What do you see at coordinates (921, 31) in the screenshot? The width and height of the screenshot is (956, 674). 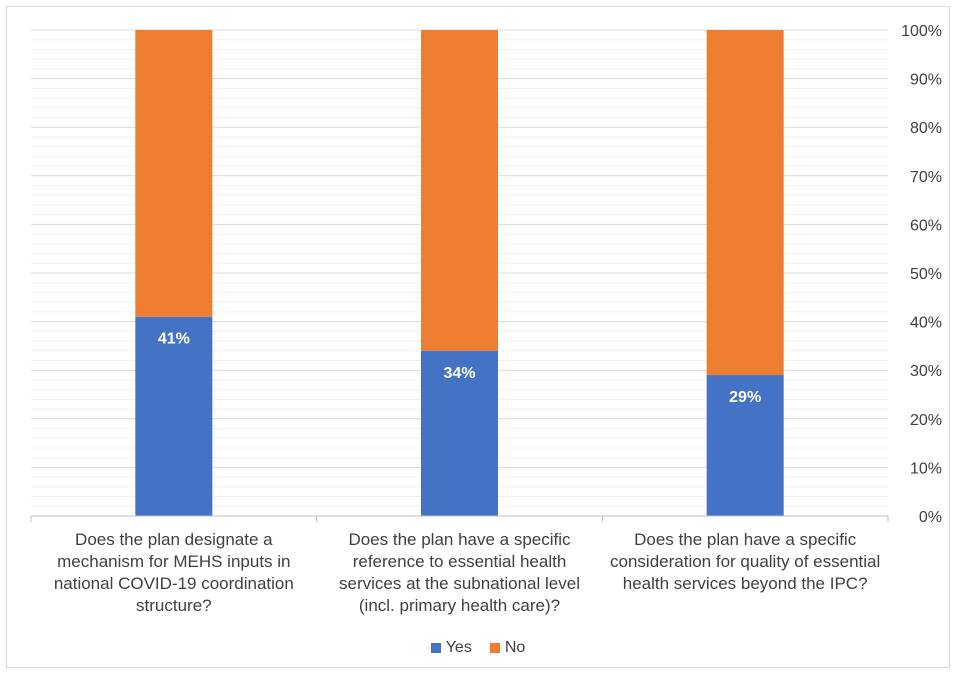 I see `y-tick-label: 100%` at bounding box center [921, 31].